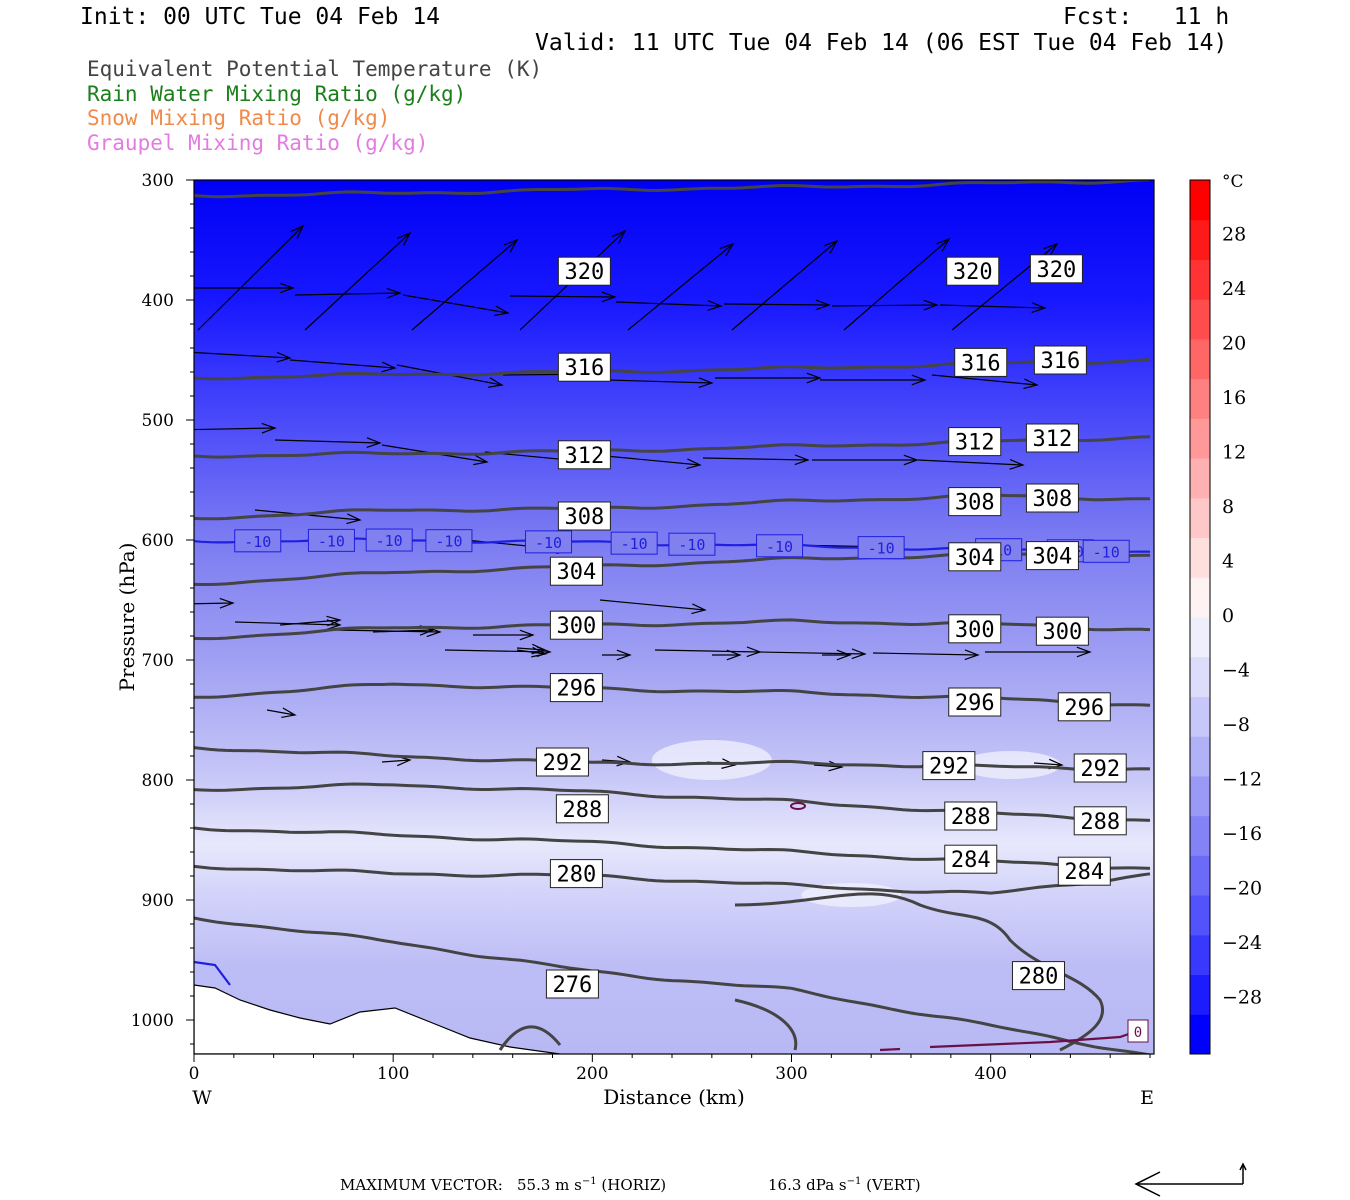 The width and height of the screenshot is (1350, 1200). Describe the element at coordinates (152, 1021) in the screenshot. I see `y-tick-label: 1000` at that location.